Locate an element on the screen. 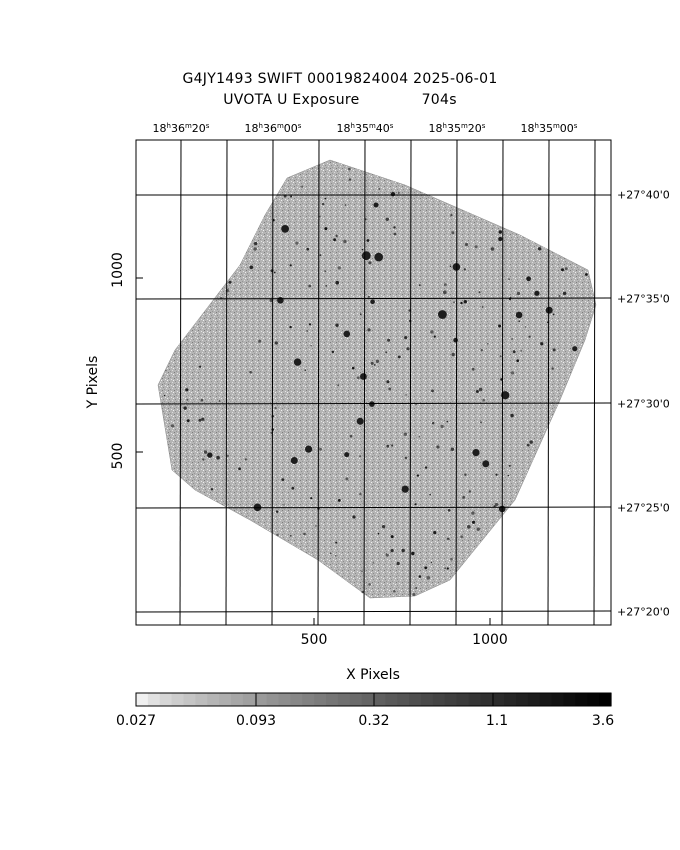  colorbar-gradient is located at coordinates (374, 699).